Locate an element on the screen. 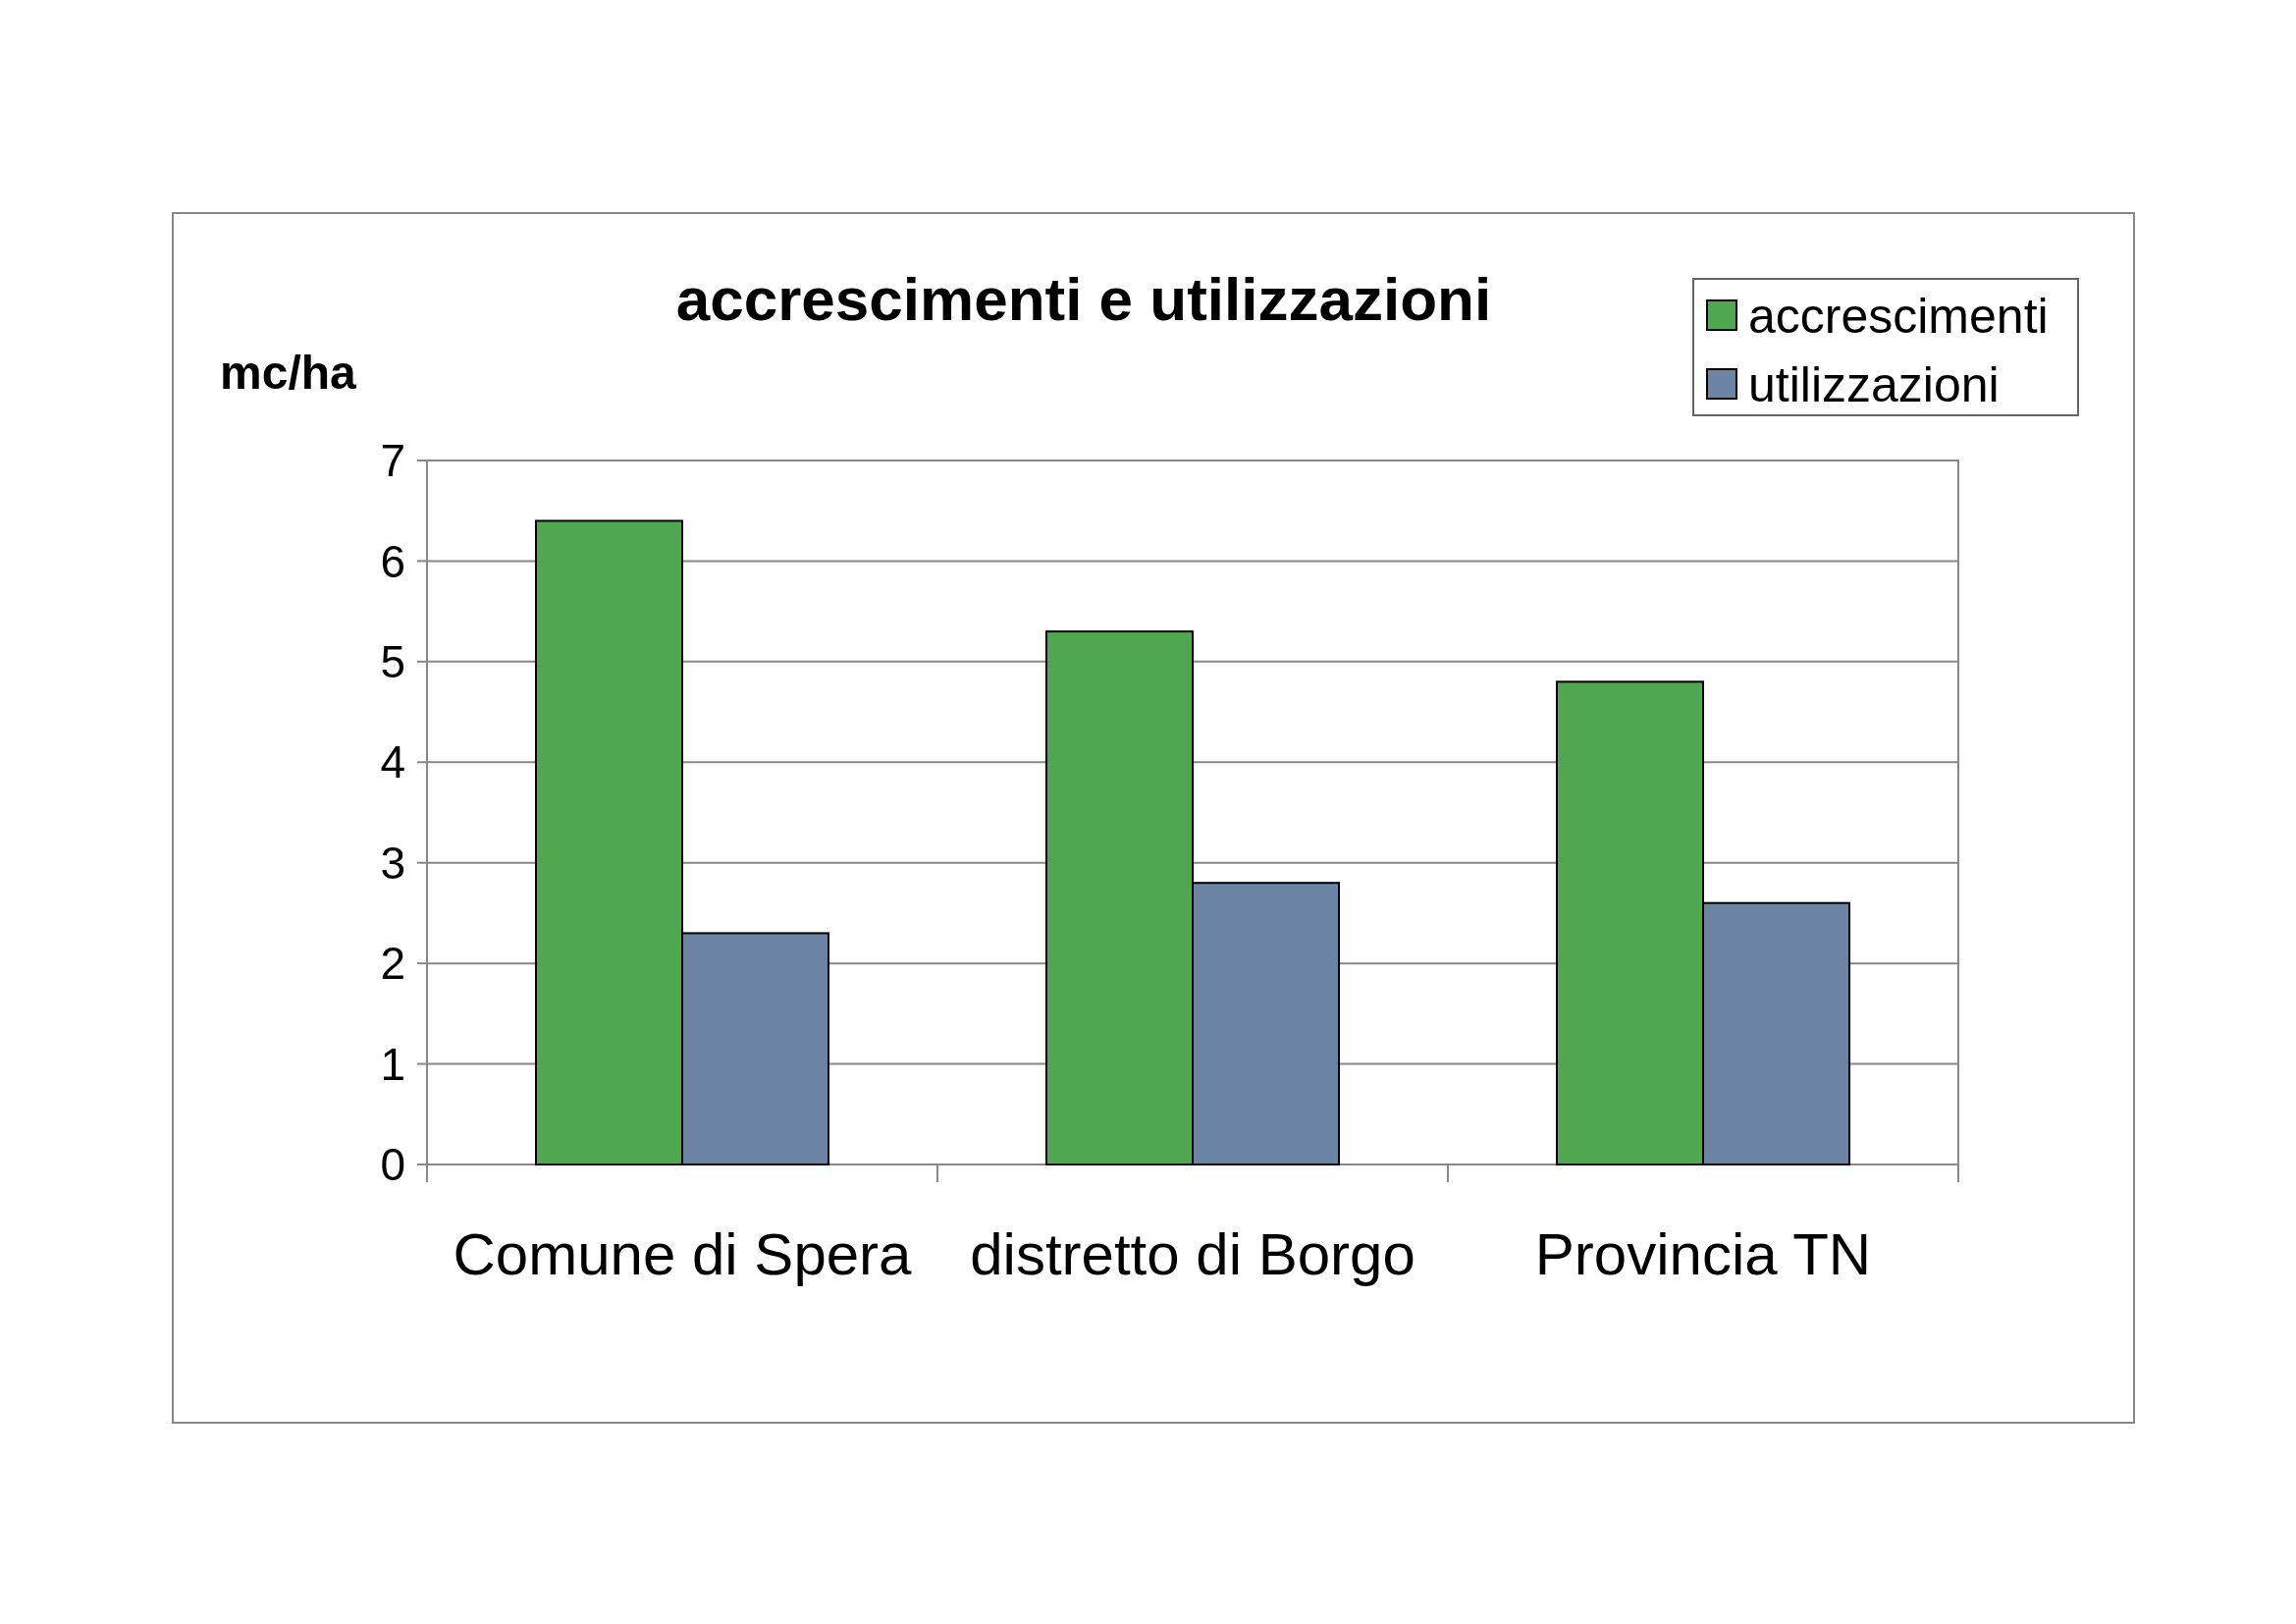  y-tick-label: 5 is located at coordinates (392, 661).